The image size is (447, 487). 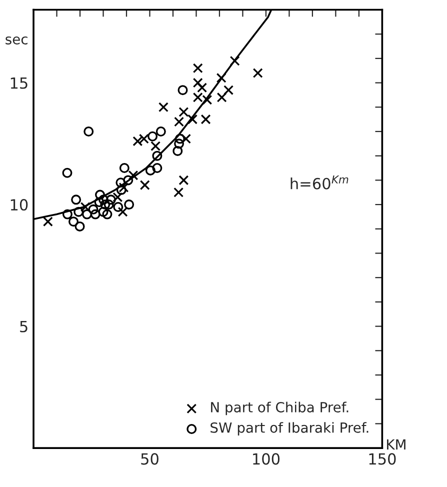 I want to click on x-tick-label: 100, so click(x=266, y=459).